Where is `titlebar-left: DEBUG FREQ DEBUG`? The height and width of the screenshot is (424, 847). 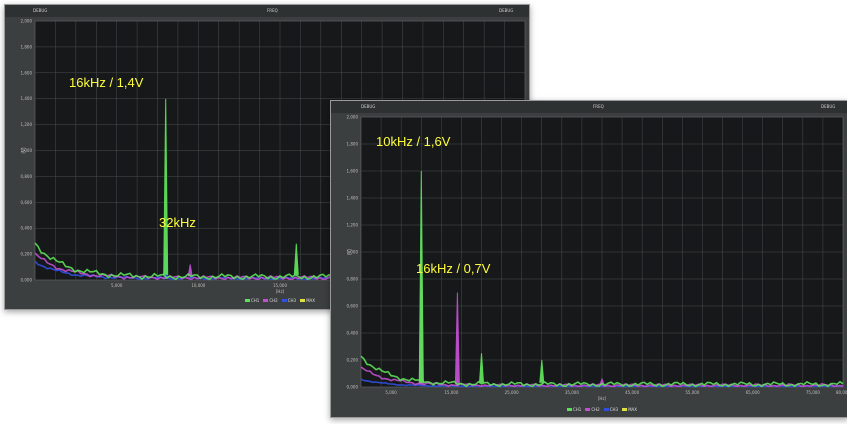 titlebar-left: DEBUG FREQ DEBUG is located at coordinates (267, 11).